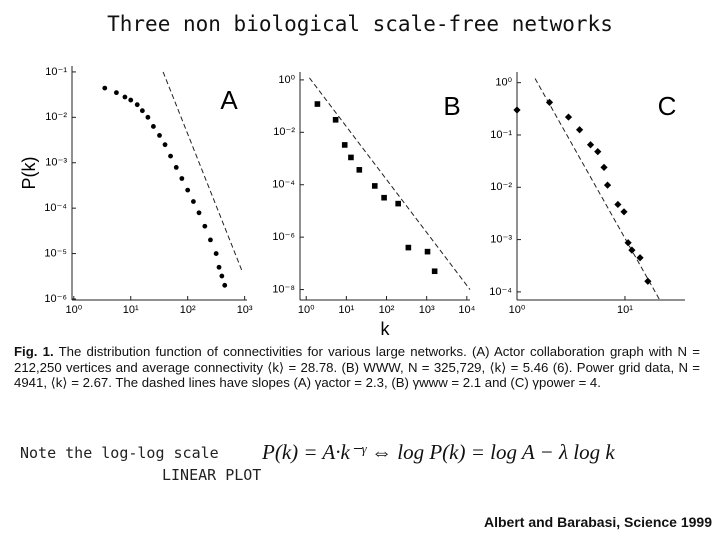 Image resolution: width=720 pixels, height=540 pixels. I want to click on panel-label: A, so click(229, 100).